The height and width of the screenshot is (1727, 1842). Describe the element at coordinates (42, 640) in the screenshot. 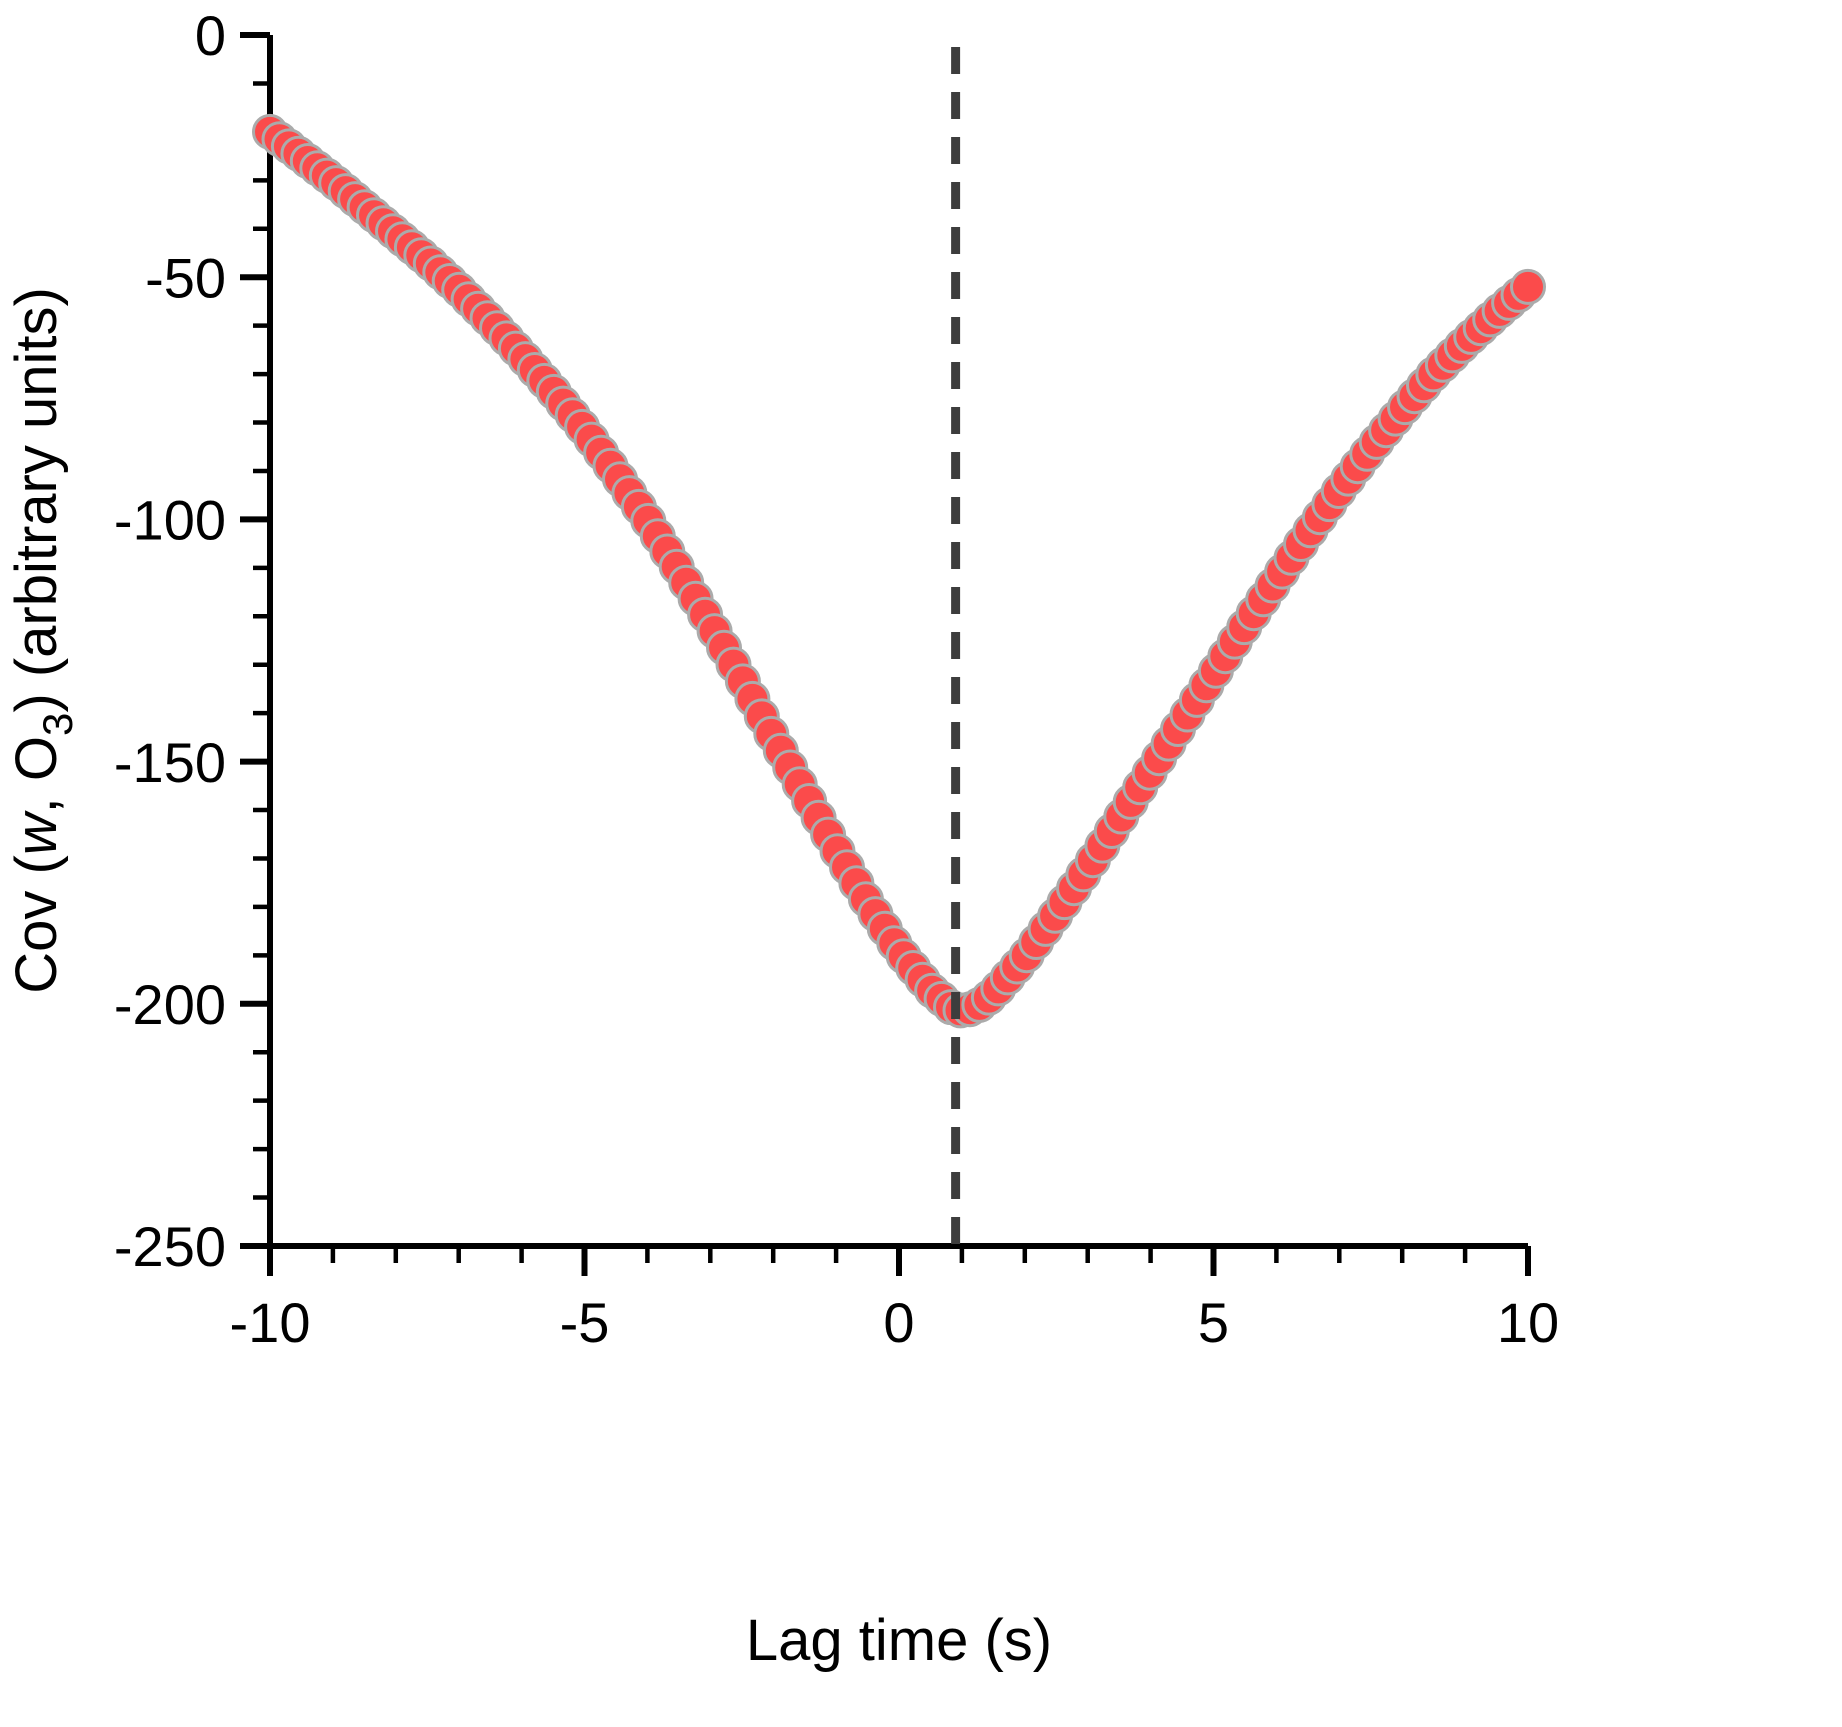

I see `y-axis-title: Cov (w, O3) (arbitrary units)` at that location.